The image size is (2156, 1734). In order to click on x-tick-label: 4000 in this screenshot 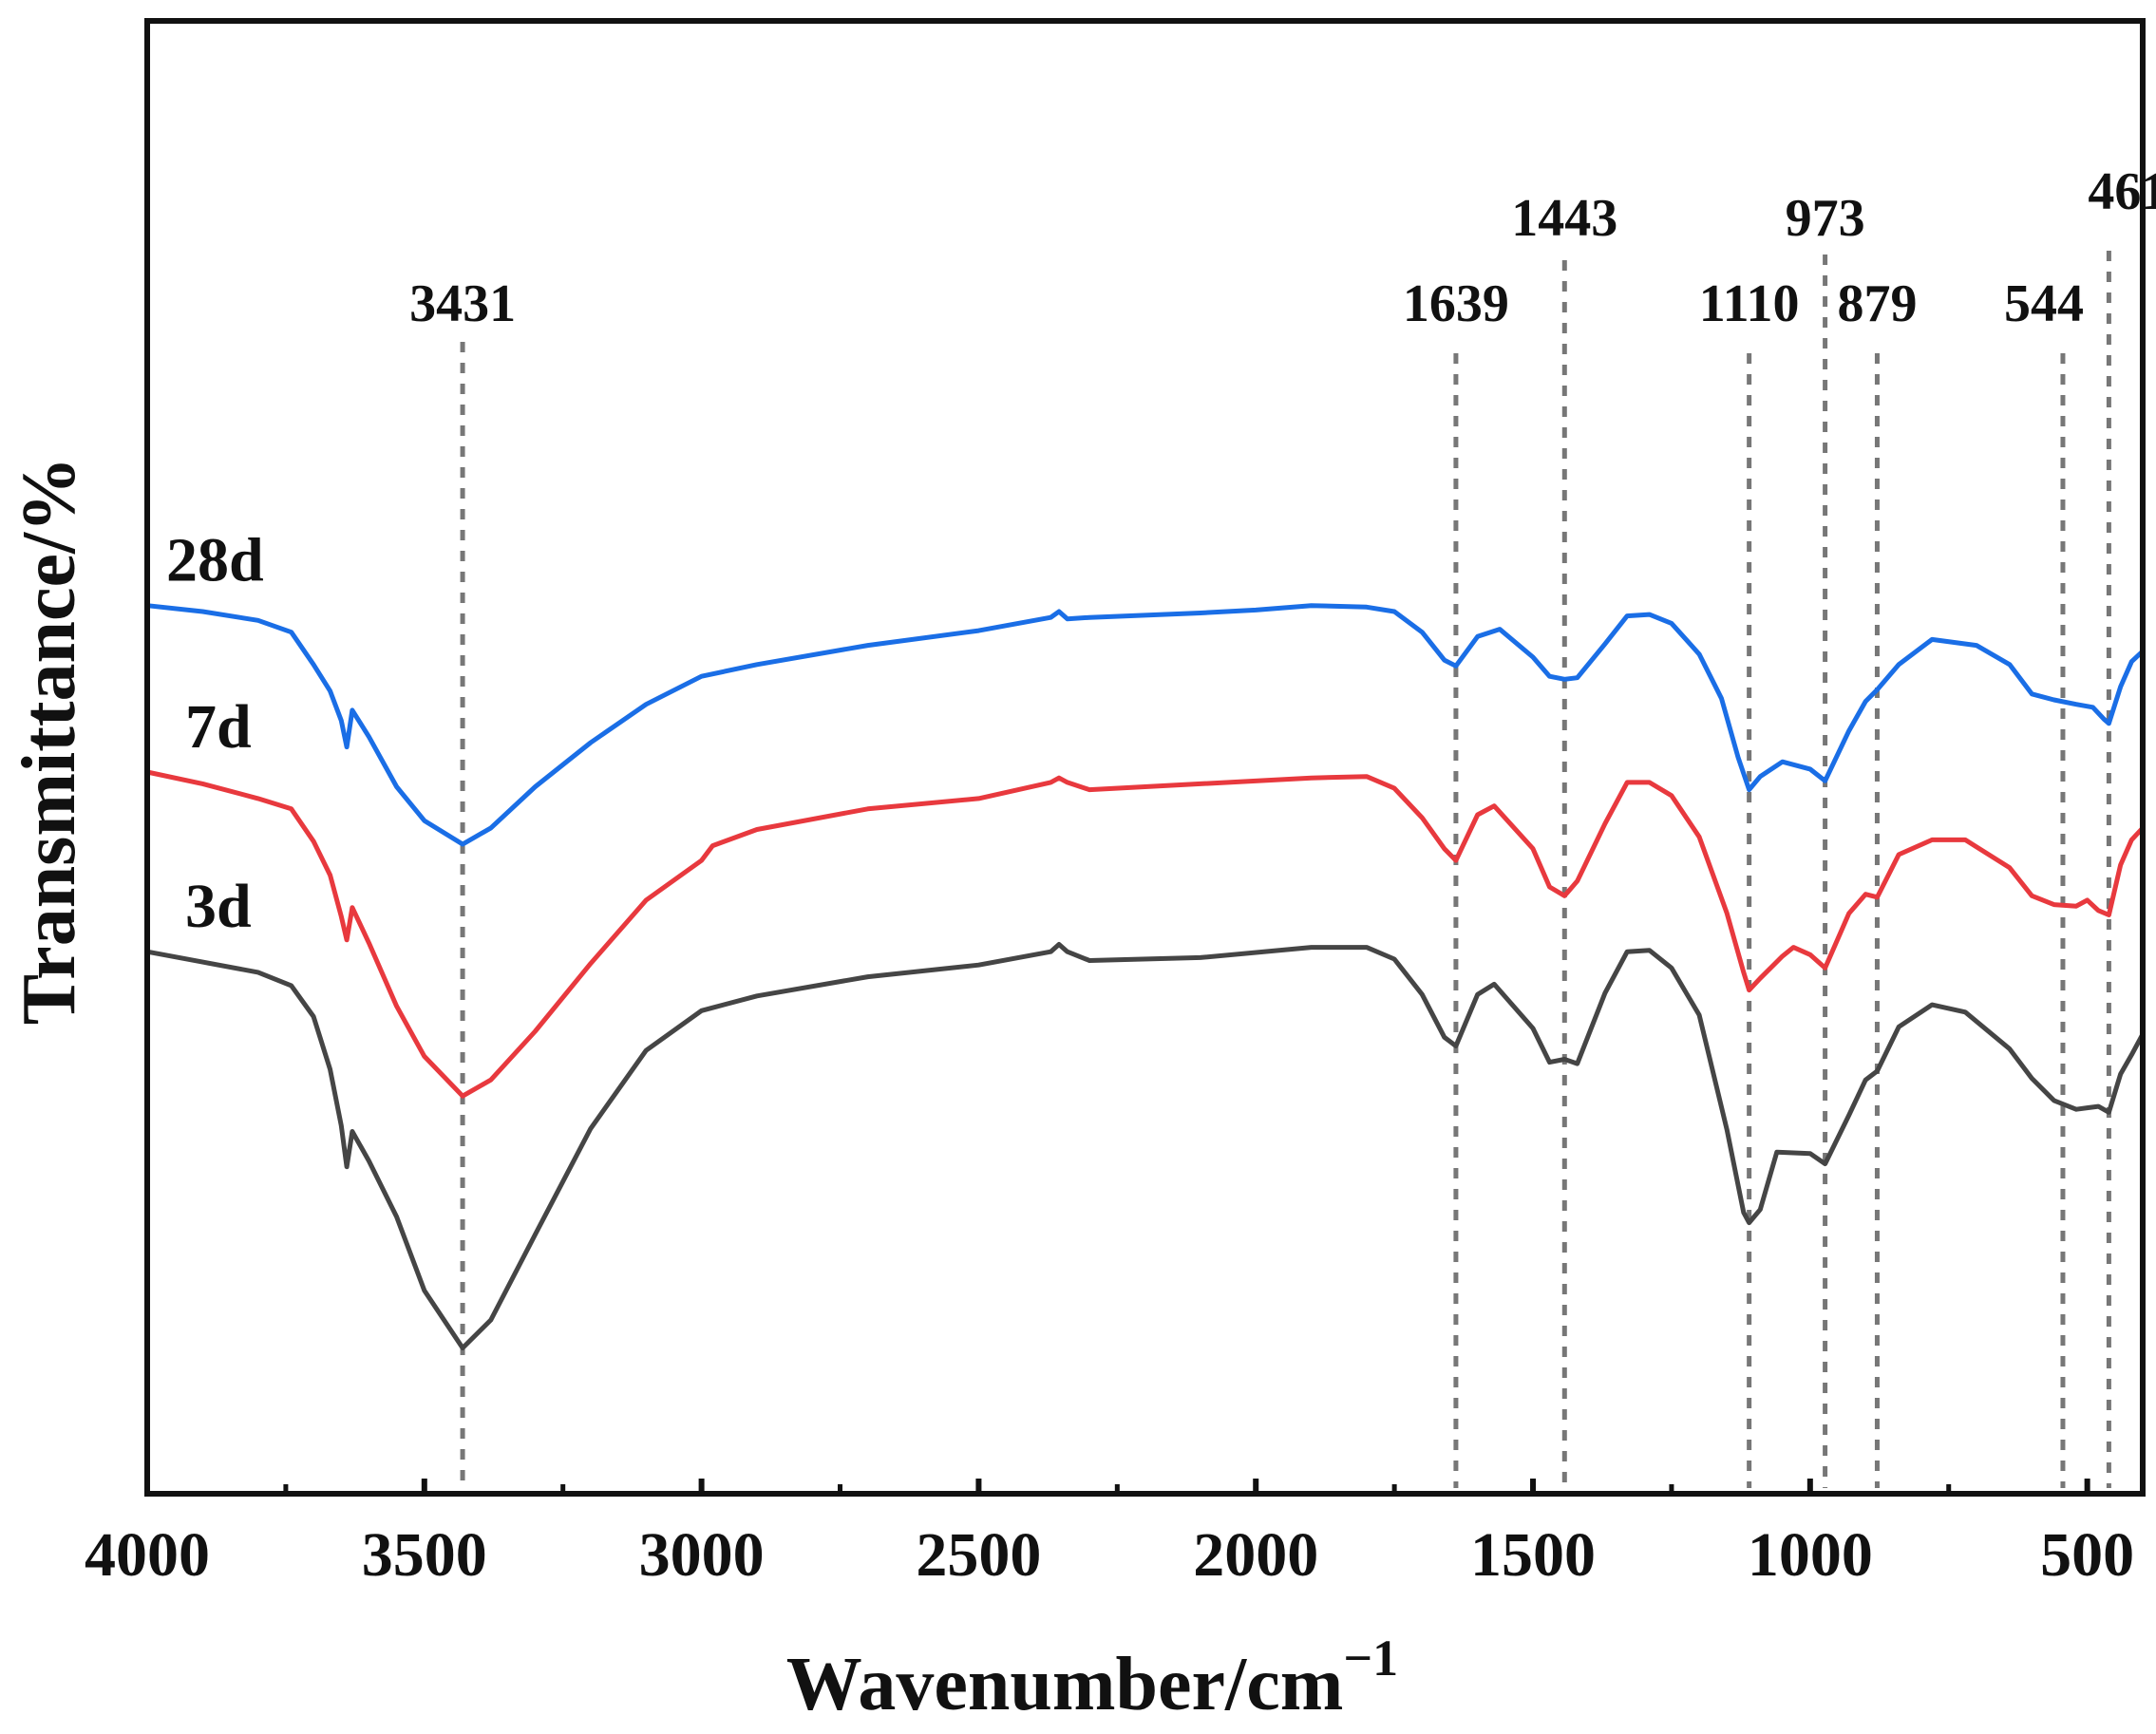, I will do `click(147, 1555)`.